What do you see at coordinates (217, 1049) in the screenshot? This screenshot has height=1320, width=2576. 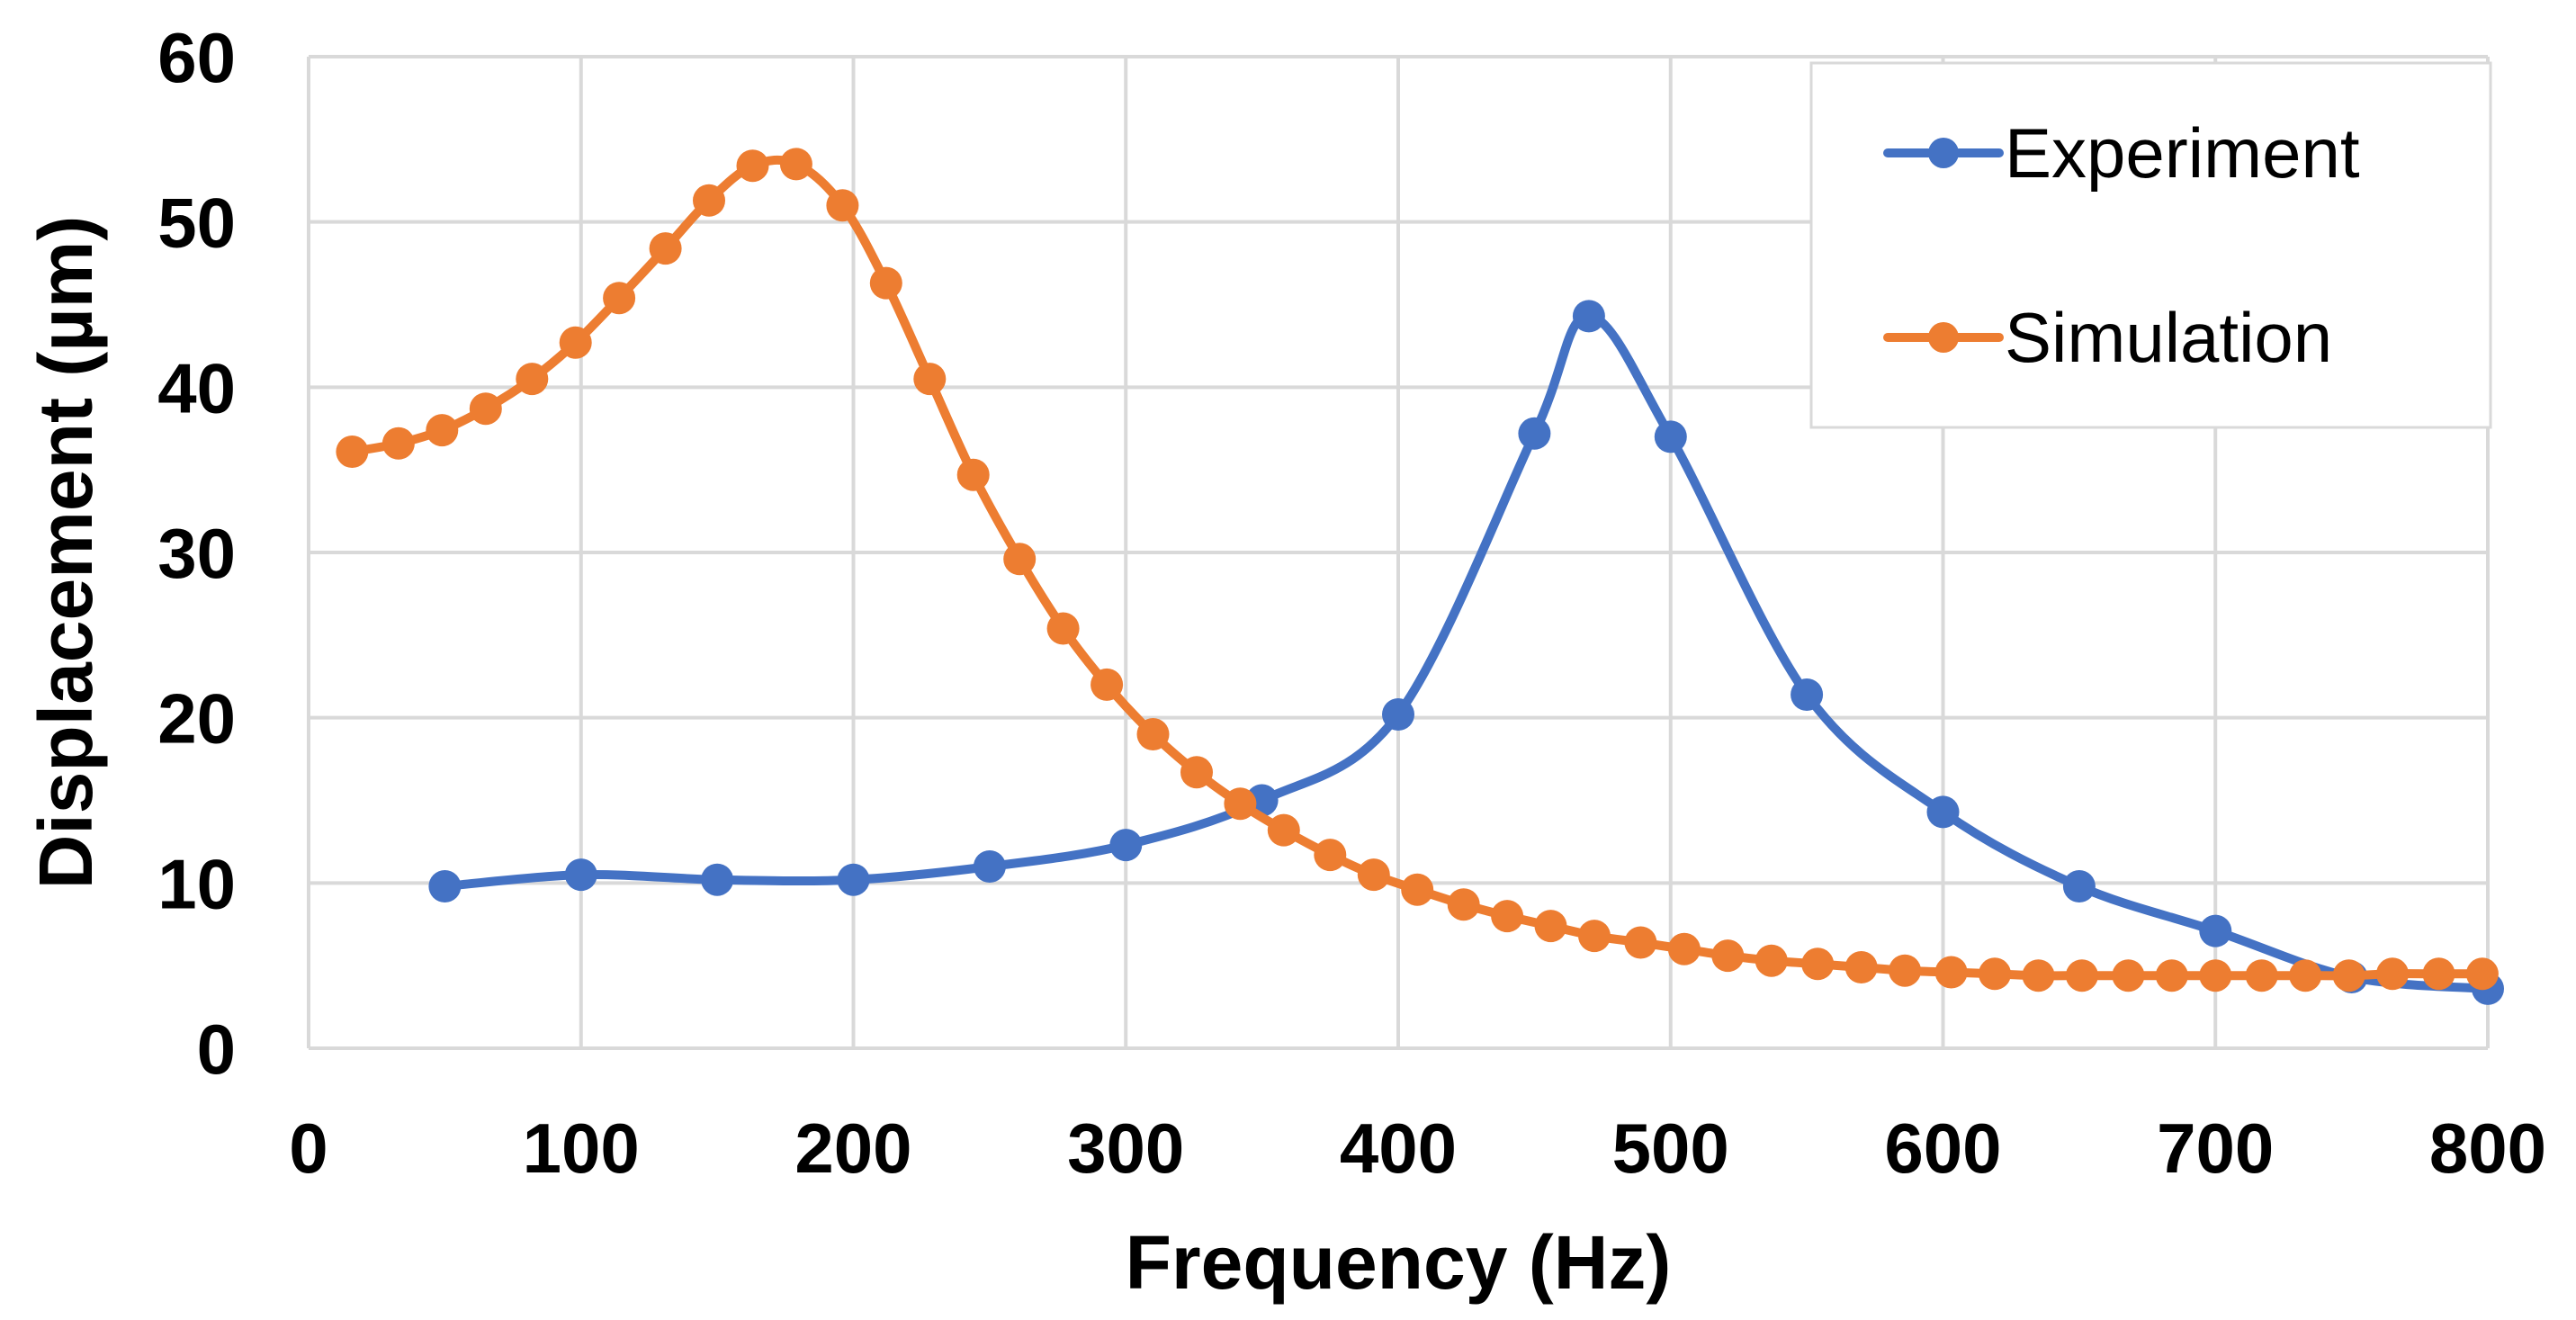 I see `y-tick-label-0: 0` at bounding box center [217, 1049].